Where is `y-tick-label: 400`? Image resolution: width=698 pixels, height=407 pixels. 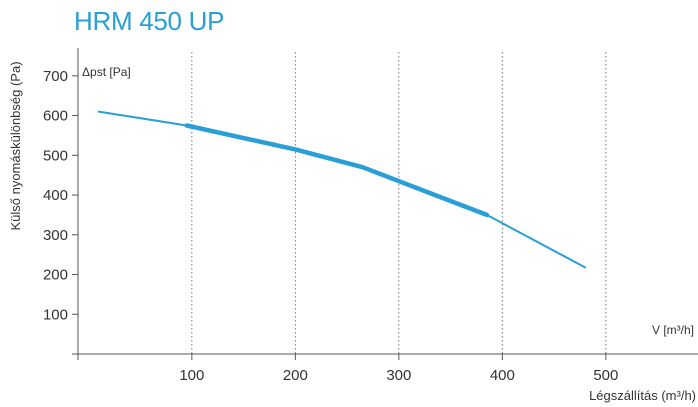 y-tick-label: 400 is located at coordinates (55, 195).